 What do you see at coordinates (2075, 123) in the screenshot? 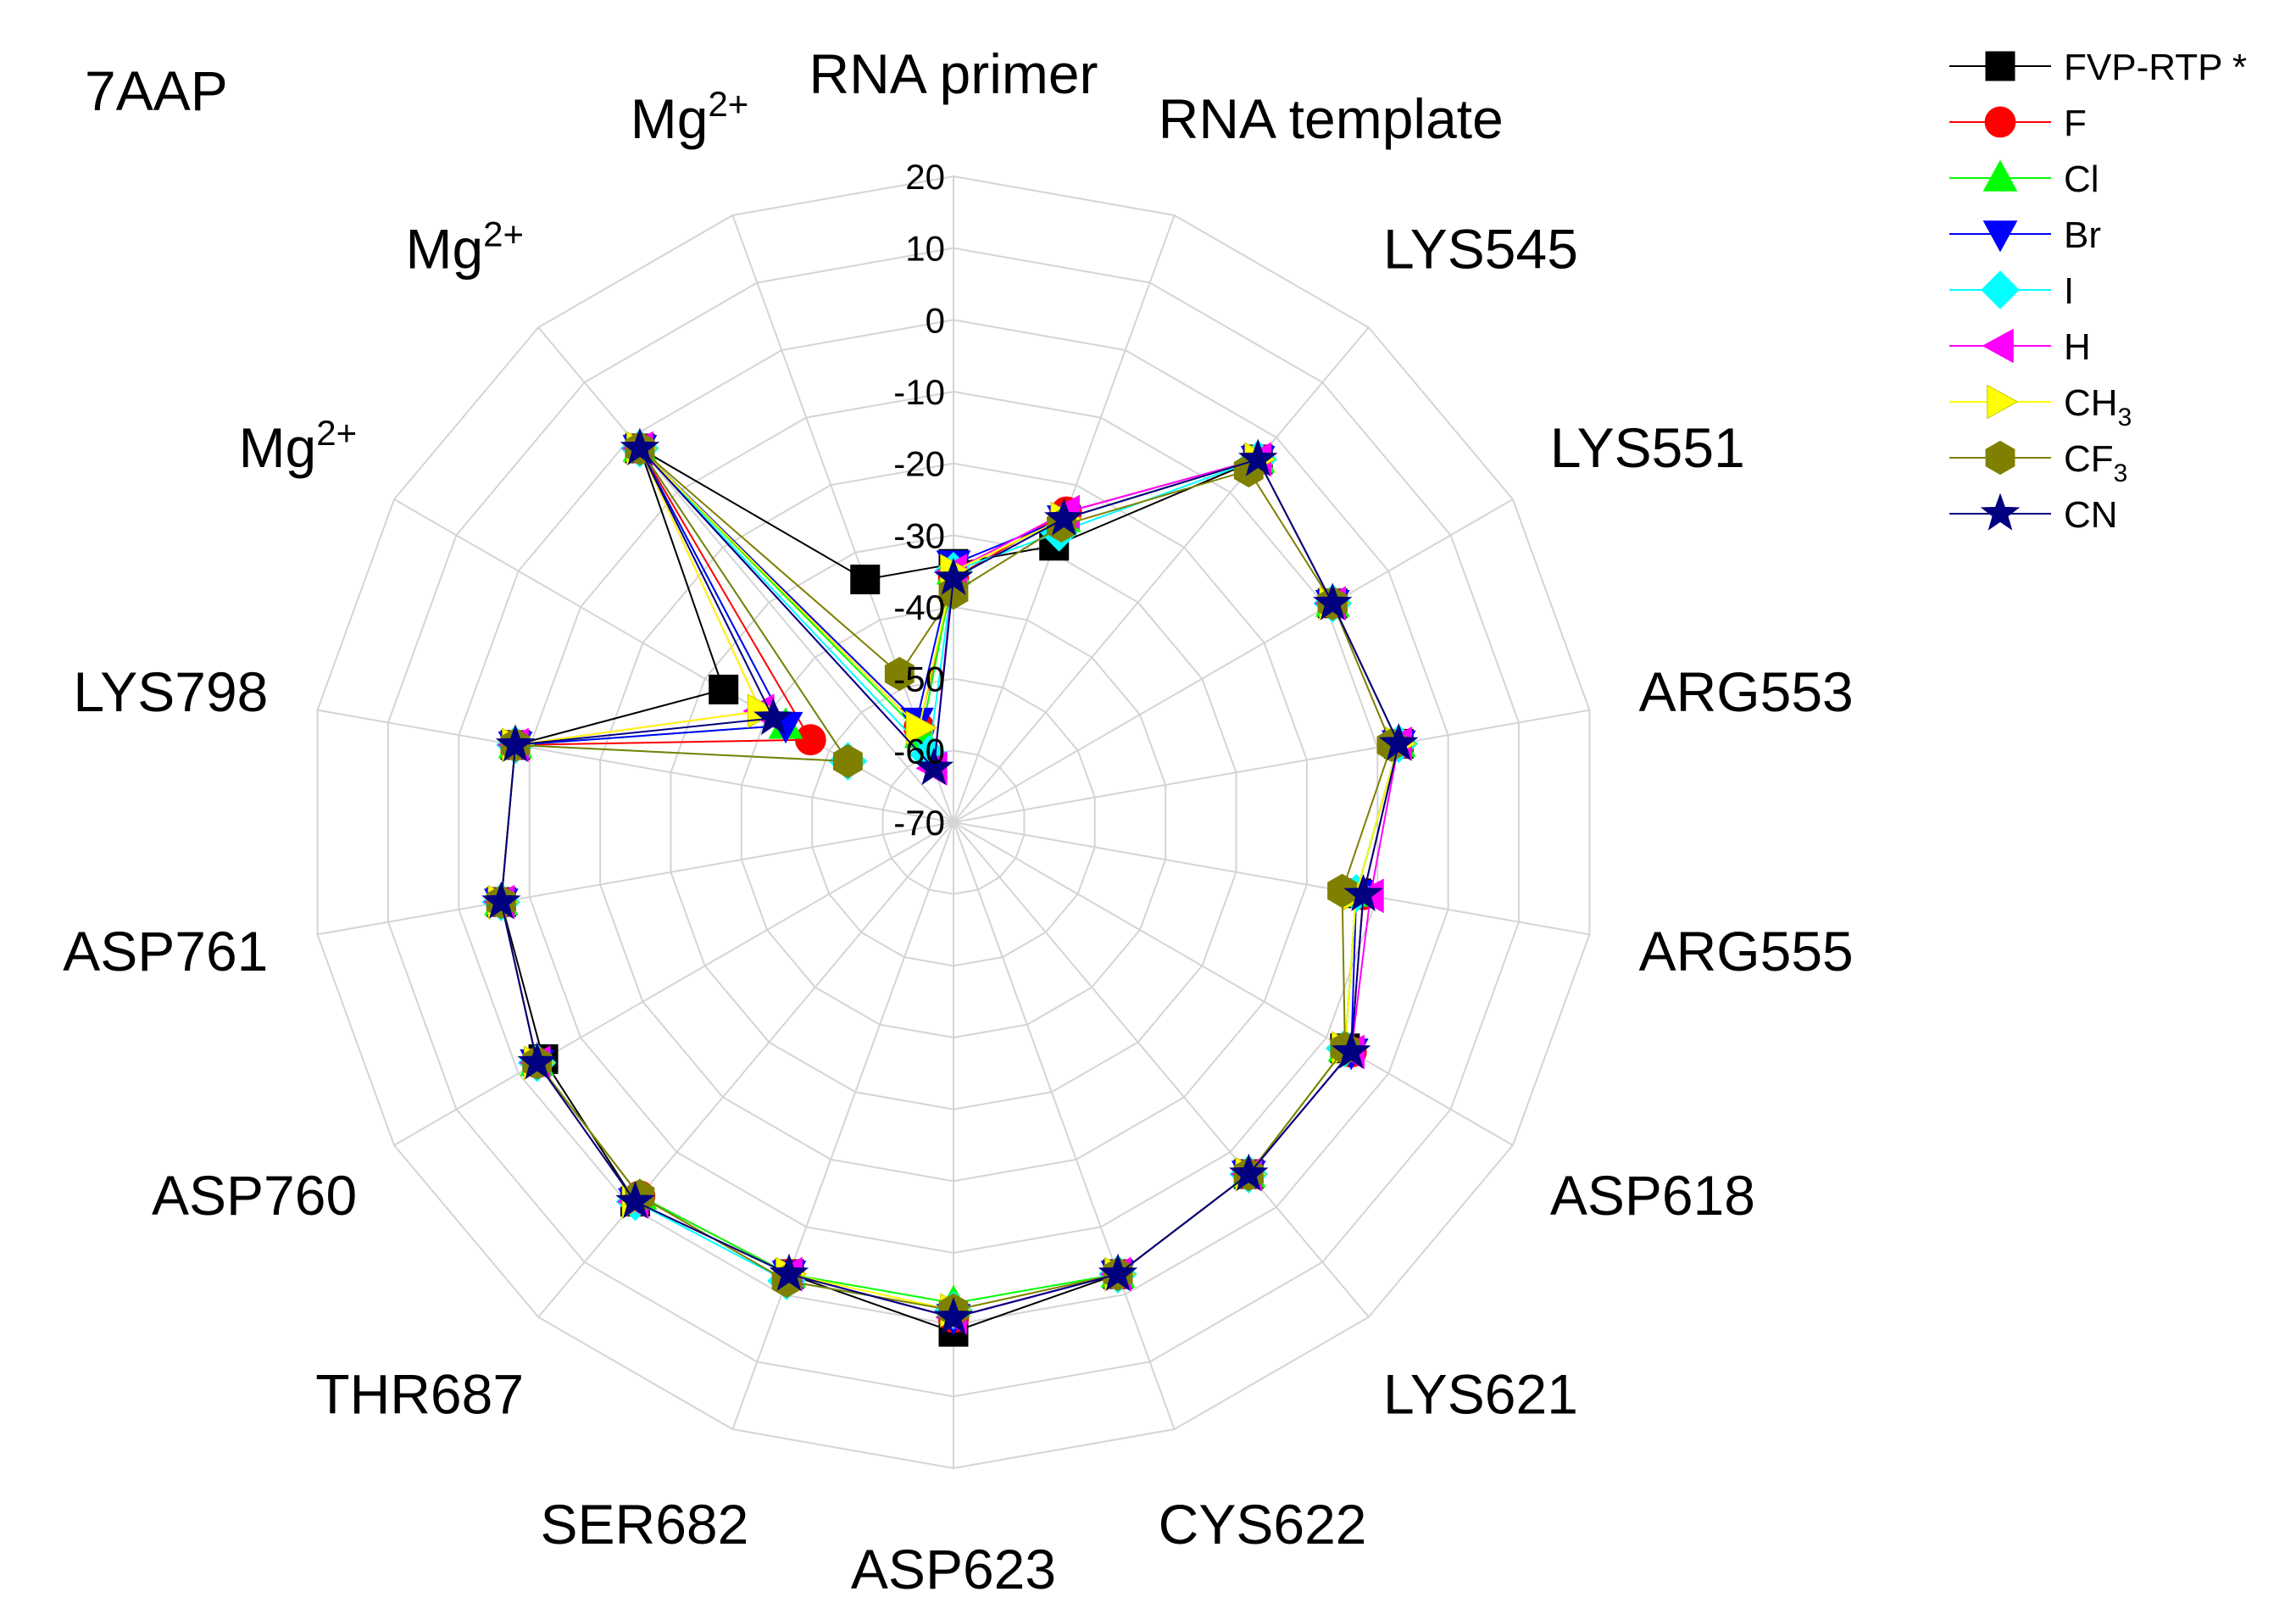
I see `legend-label: F` at bounding box center [2075, 123].